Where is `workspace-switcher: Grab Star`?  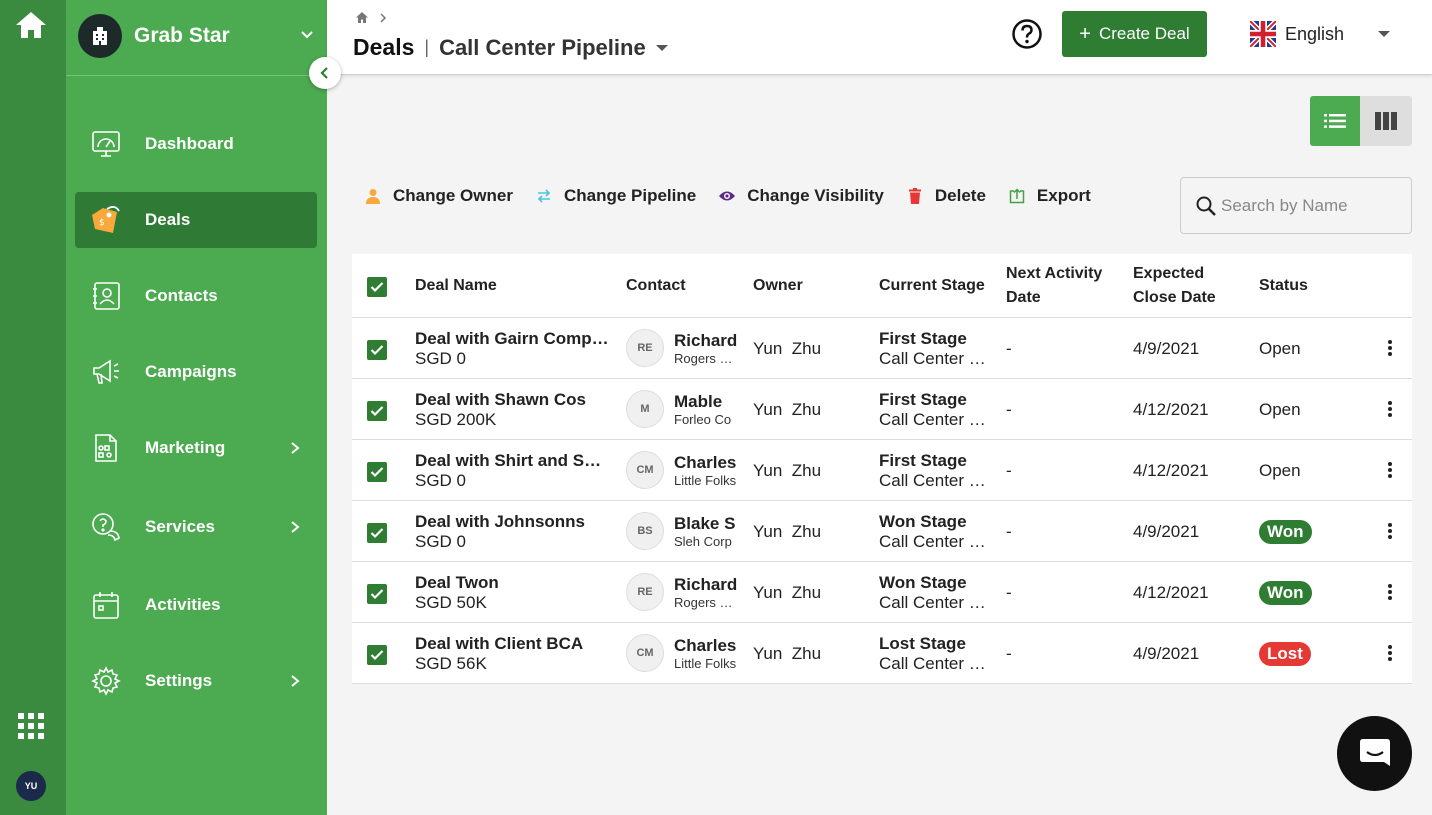 workspace-switcher: Grab Star is located at coordinates (198, 36).